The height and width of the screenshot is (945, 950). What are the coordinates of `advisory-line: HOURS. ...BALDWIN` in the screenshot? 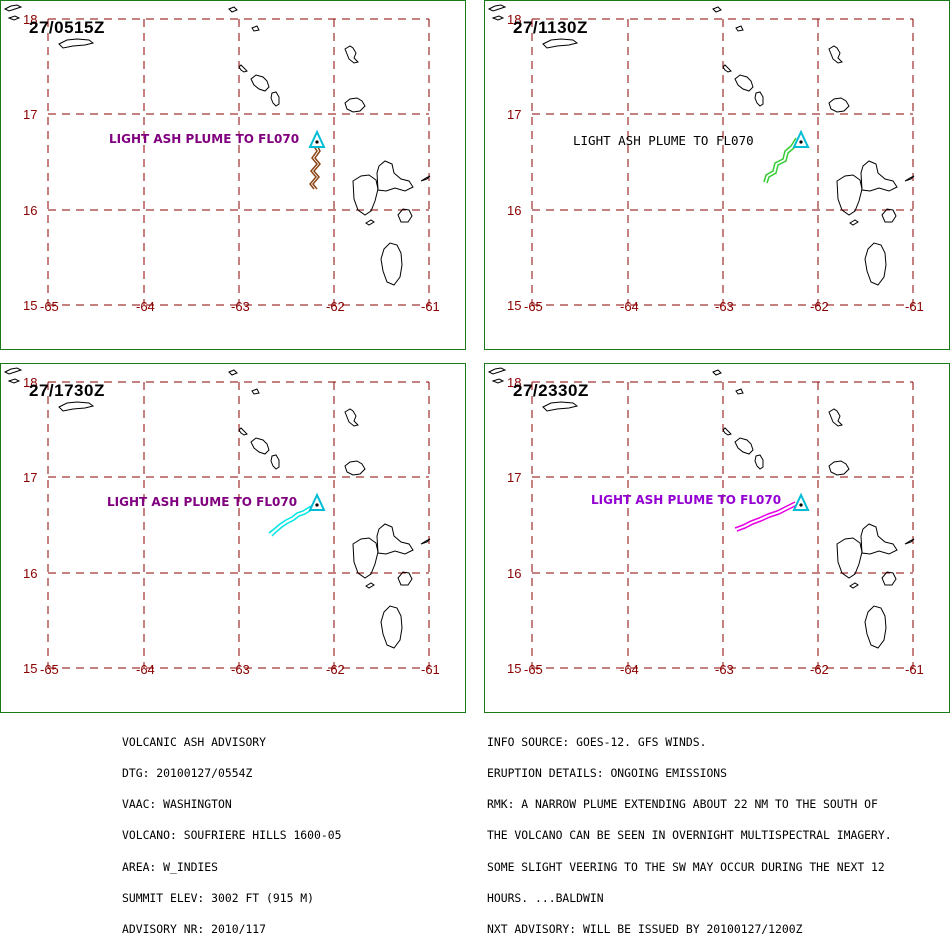 It's located at (545, 897).